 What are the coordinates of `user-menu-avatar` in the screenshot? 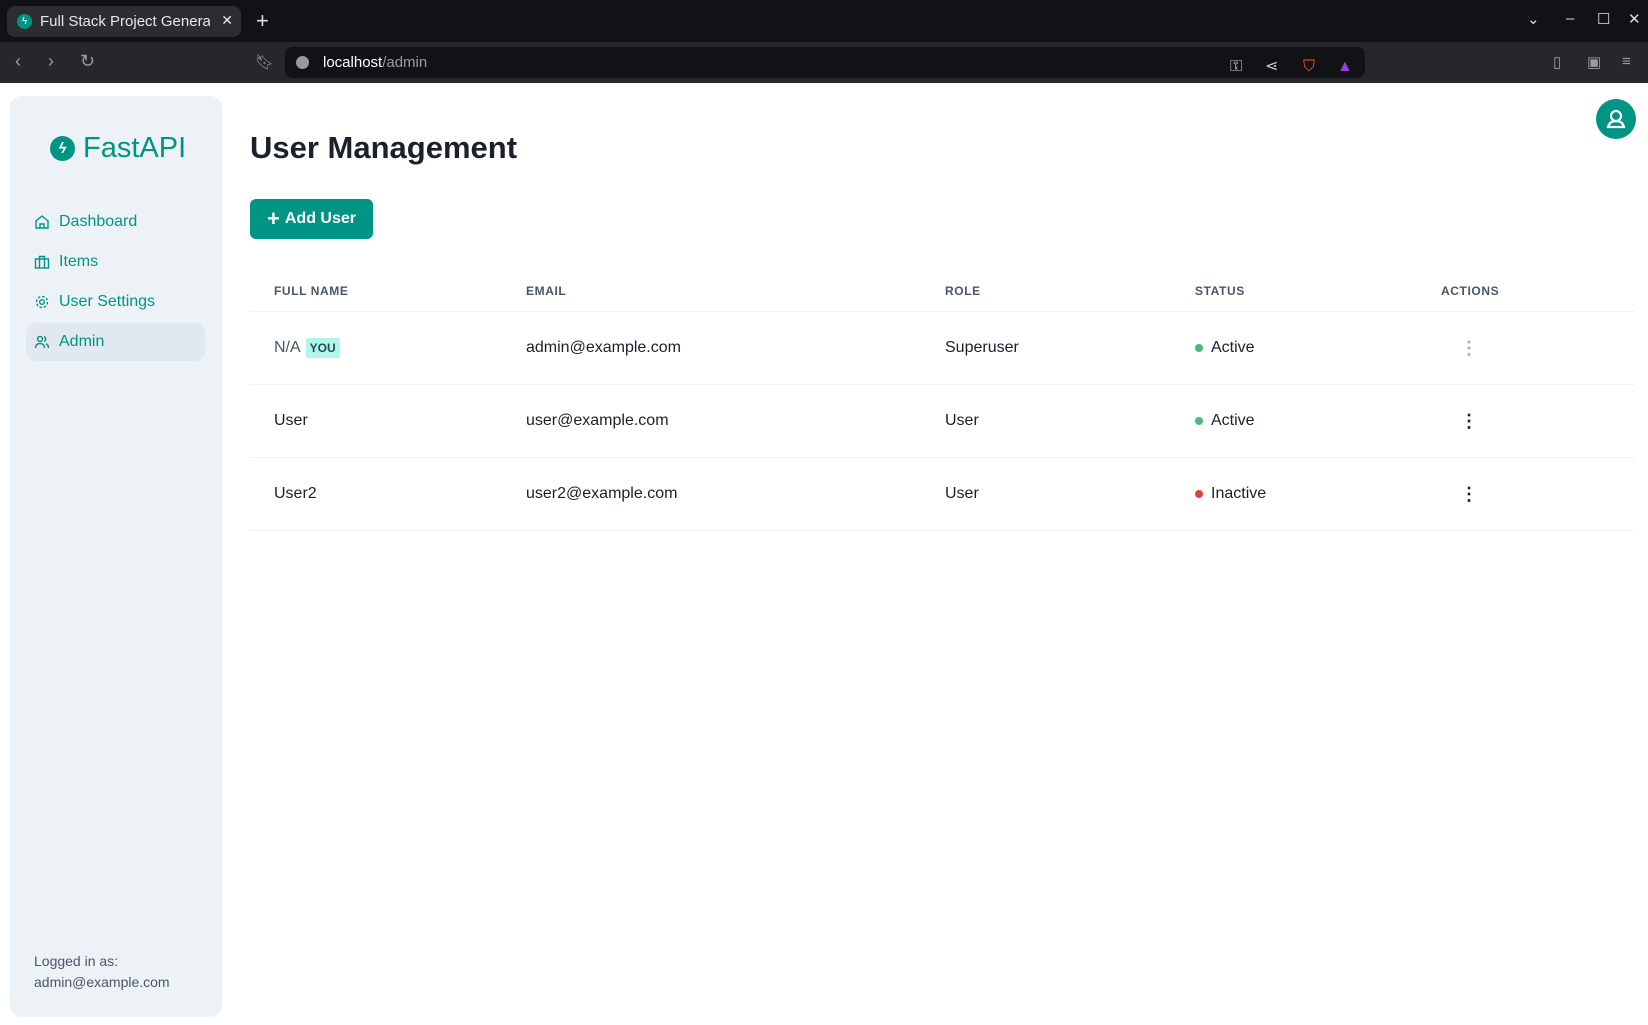 It's located at (1616, 119).